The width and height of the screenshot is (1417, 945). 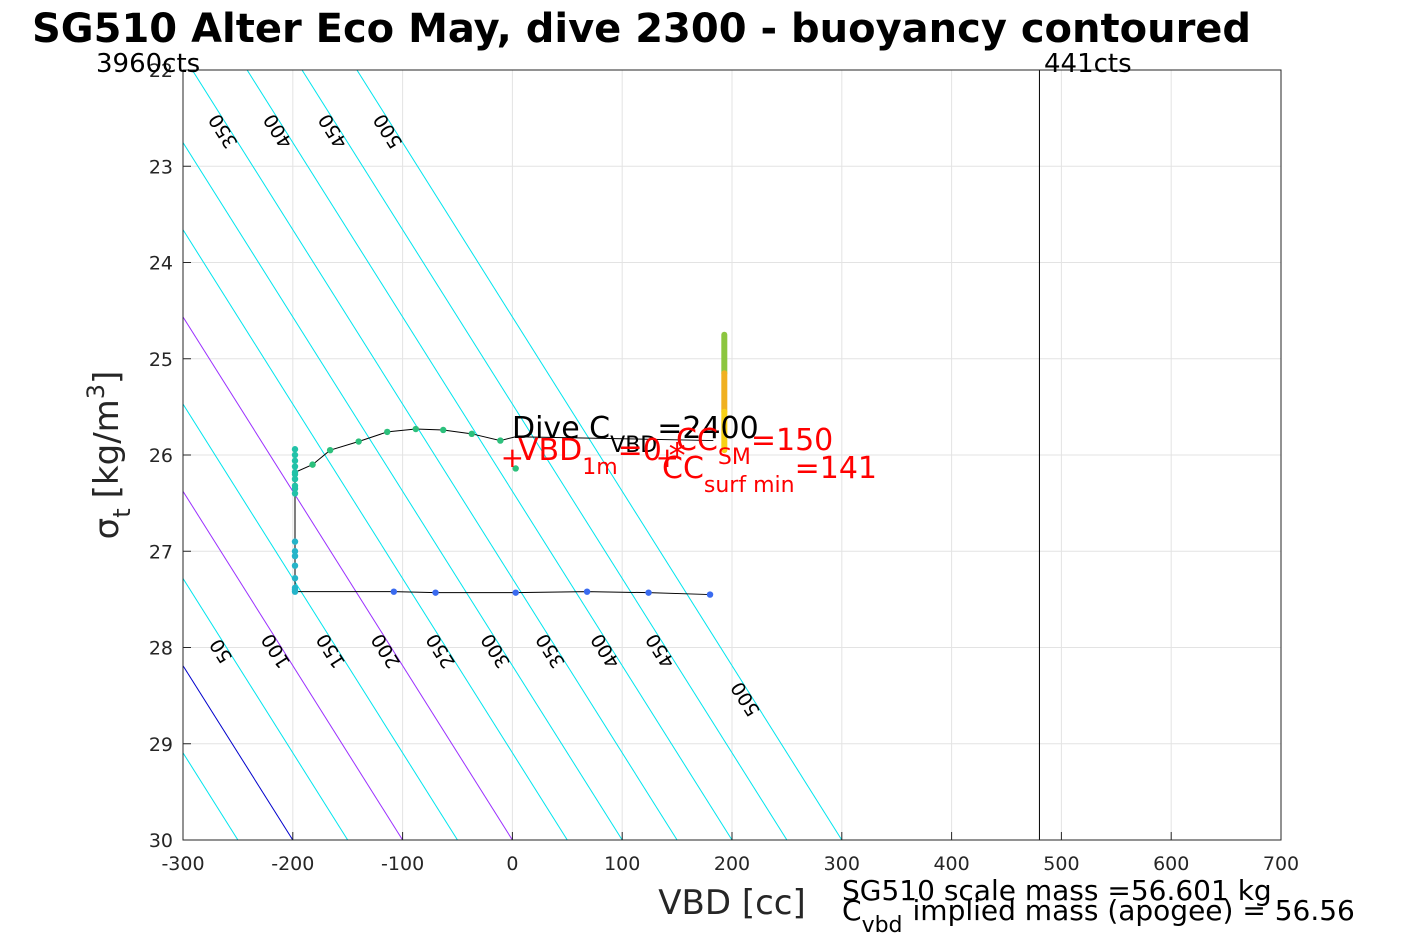 I want to click on x-tick-label: 500, so click(x=1061, y=864).